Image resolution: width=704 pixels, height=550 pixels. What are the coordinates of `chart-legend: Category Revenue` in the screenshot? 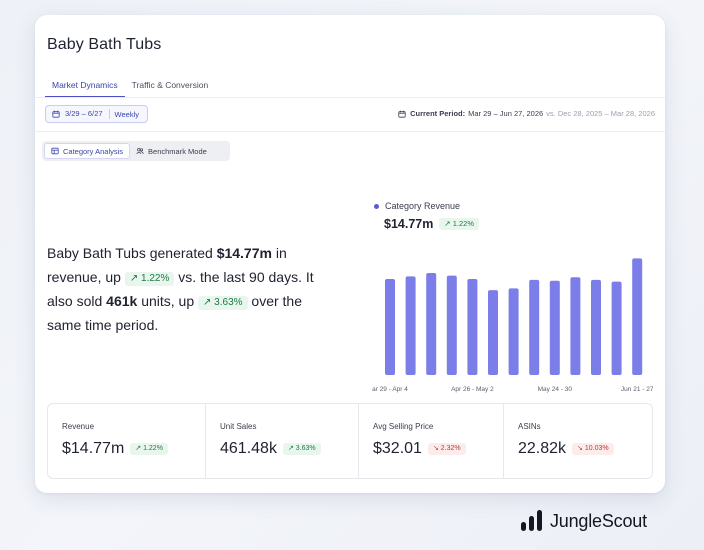 It's located at (417, 206).